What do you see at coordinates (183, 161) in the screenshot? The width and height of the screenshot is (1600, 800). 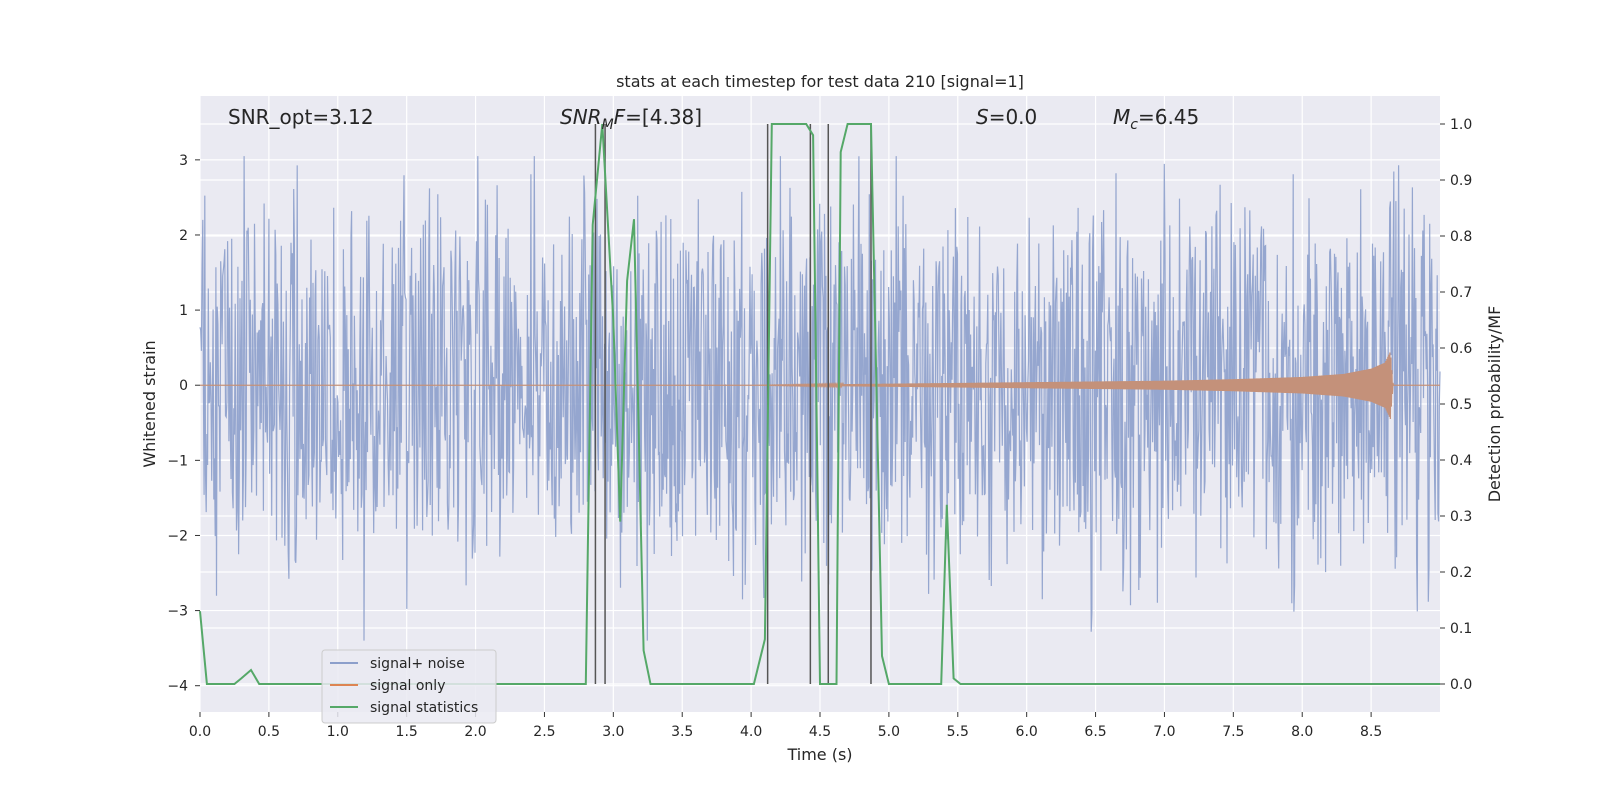 I see `y-left-tick-label: 3` at bounding box center [183, 161].